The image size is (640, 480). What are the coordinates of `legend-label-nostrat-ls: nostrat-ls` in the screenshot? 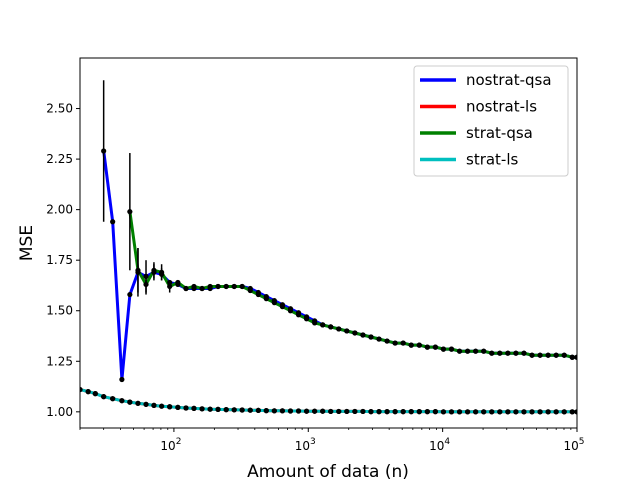 It's located at (501, 107).